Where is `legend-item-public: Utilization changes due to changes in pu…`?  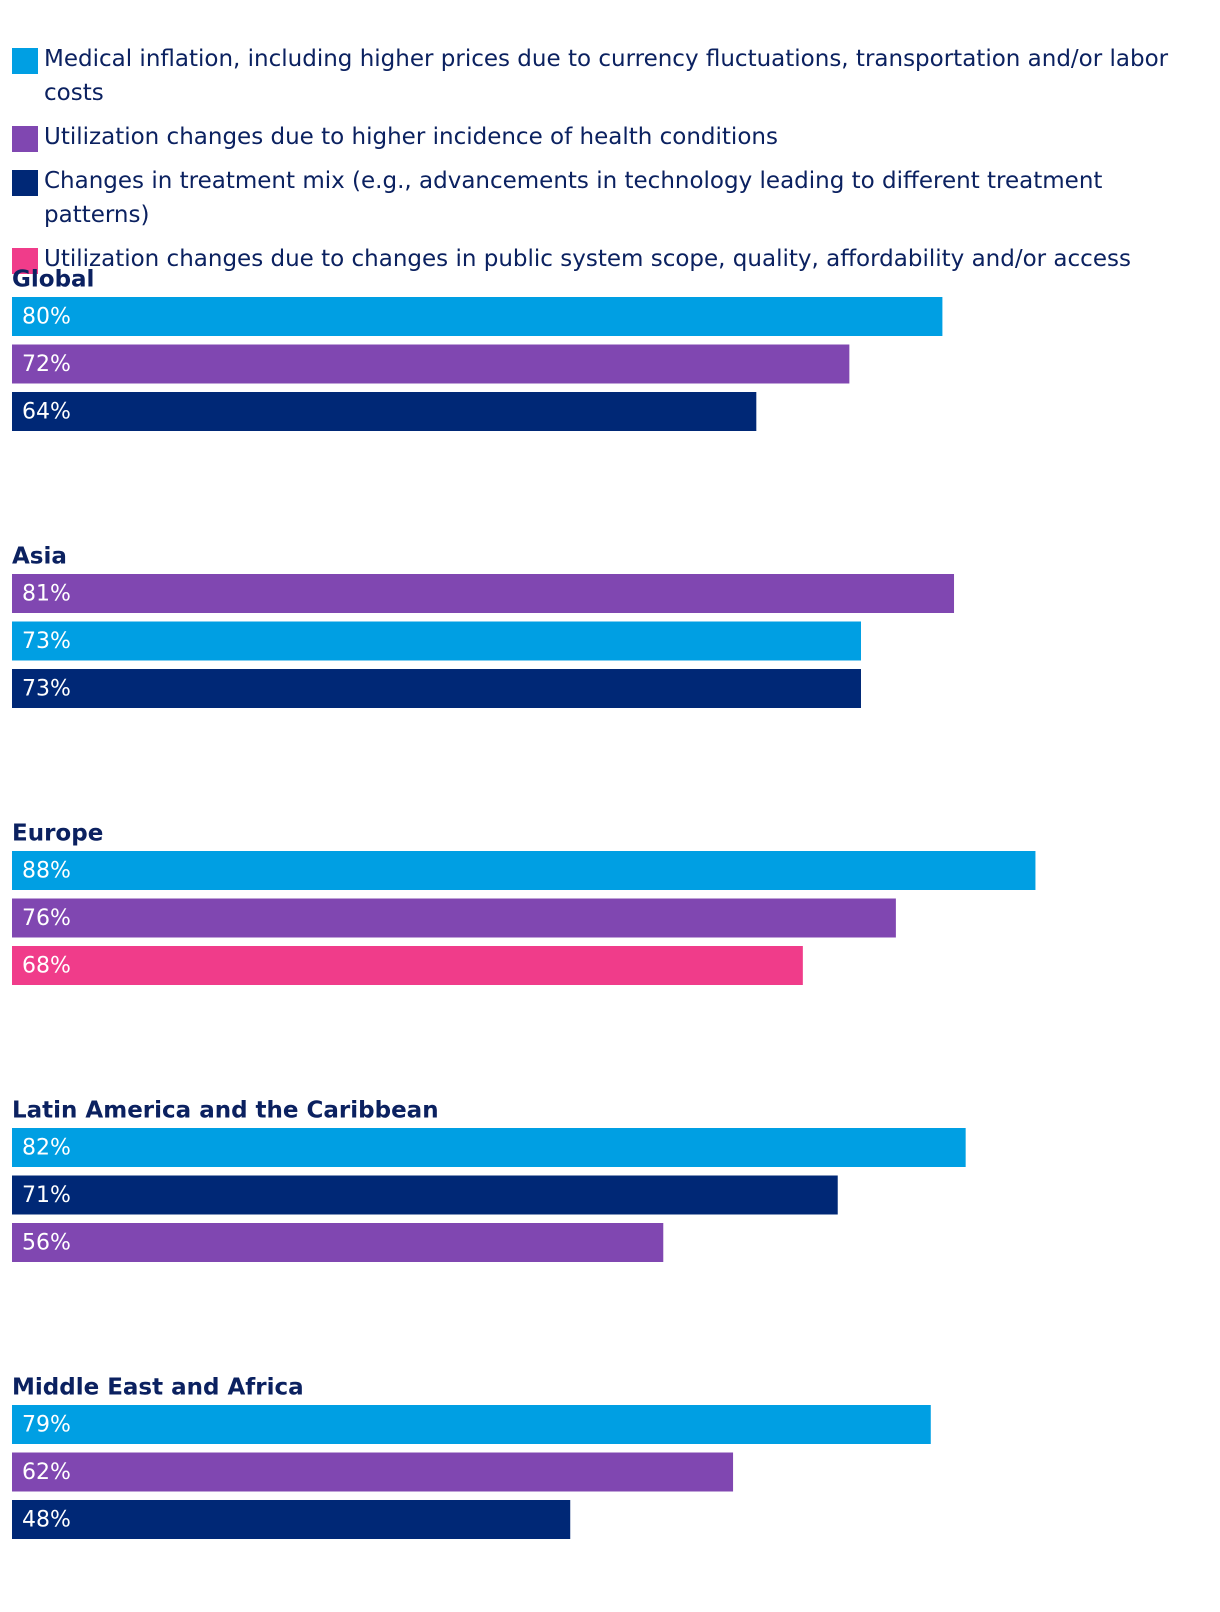 legend-item-public: Utilization changes due to changes in pu… is located at coordinates (607, 259).